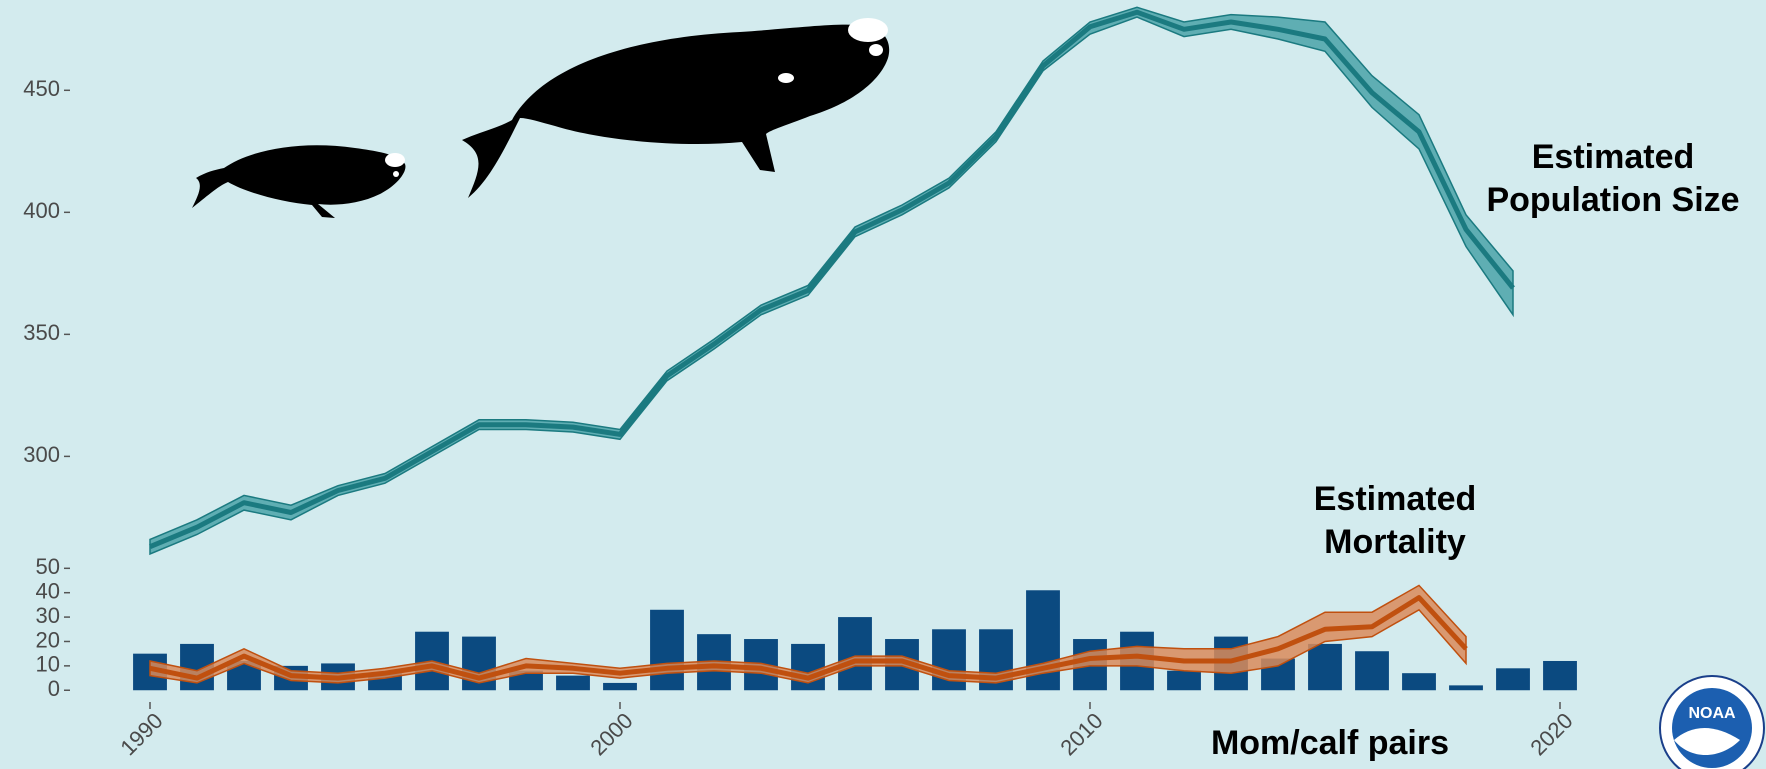 This screenshot has width=1766, height=769. Describe the element at coordinates (1613, 178) in the screenshot. I see `population-label: Estimated Population Size` at that location.